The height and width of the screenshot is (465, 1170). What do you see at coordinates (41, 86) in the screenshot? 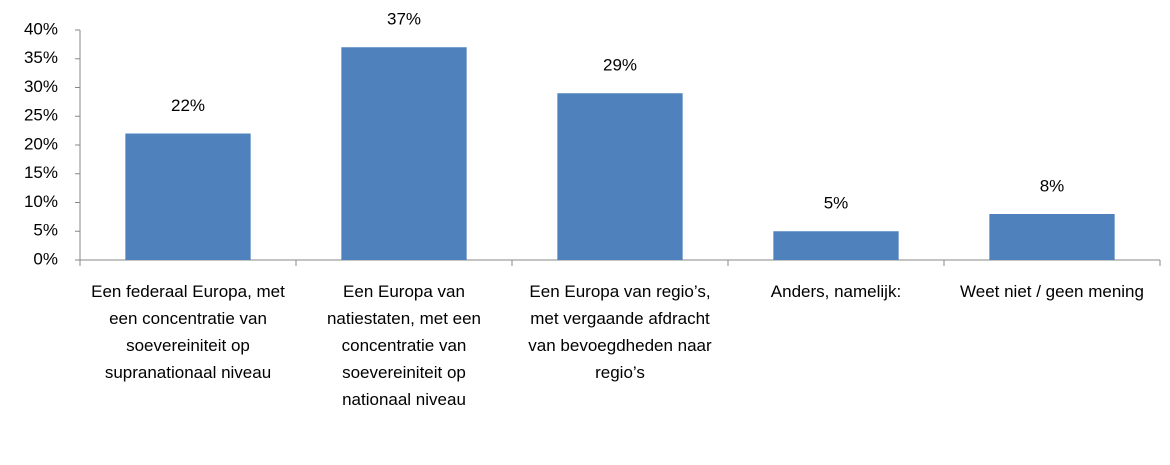
I see `y-tick-label: 30%` at bounding box center [41, 86].